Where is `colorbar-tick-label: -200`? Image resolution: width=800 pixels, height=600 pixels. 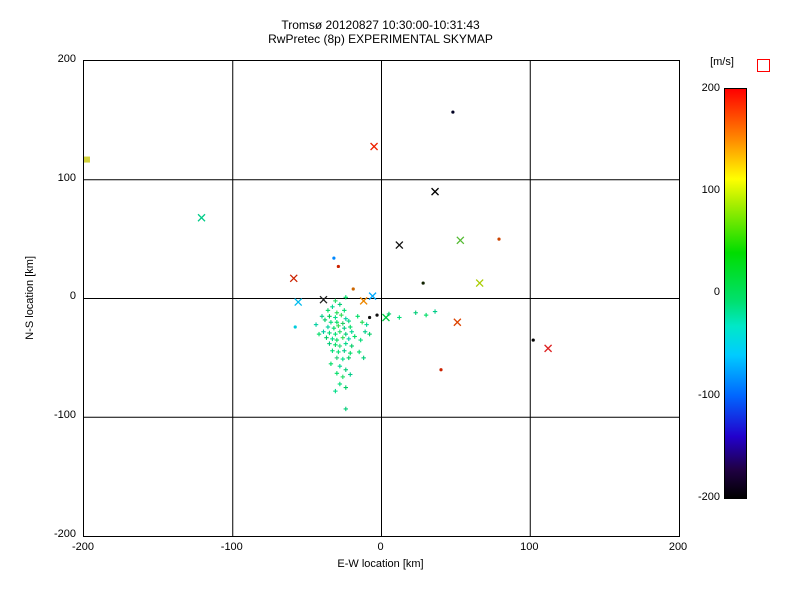
colorbar-tick-label: -200 is located at coordinates (708, 497).